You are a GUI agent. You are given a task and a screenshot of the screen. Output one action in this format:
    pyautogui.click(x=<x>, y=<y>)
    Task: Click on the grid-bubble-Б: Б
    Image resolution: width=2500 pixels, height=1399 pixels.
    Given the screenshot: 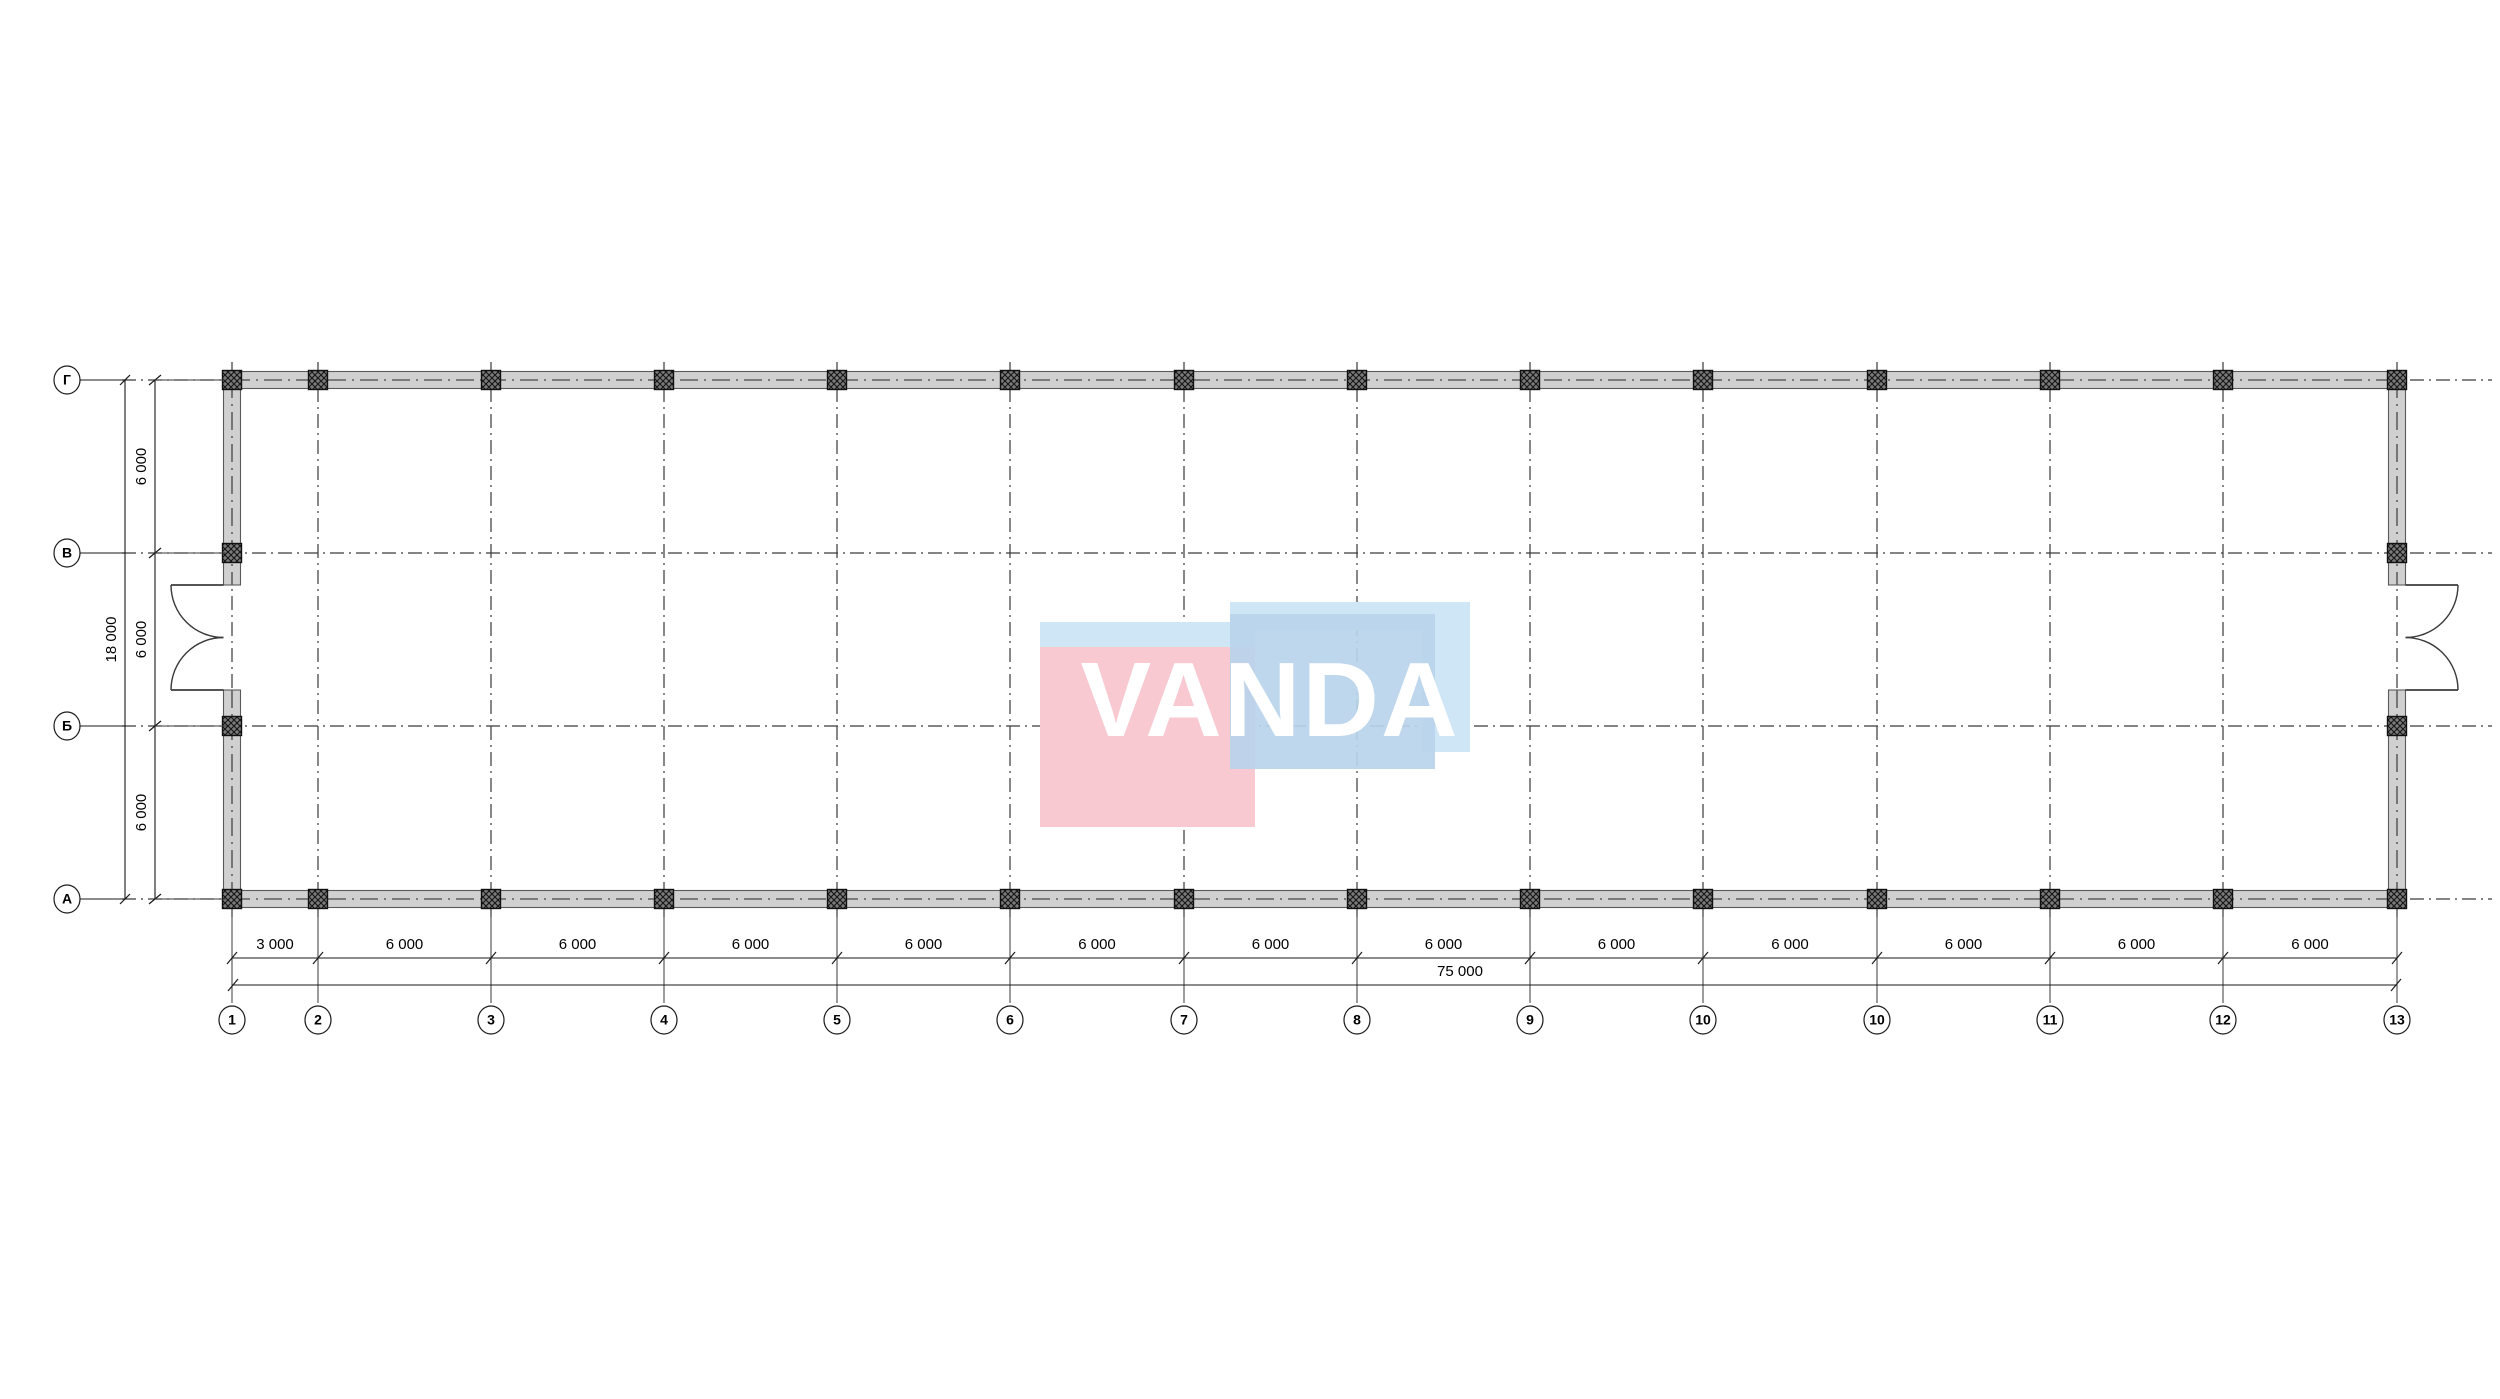 What is the action you would take?
    pyautogui.click(x=67, y=726)
    